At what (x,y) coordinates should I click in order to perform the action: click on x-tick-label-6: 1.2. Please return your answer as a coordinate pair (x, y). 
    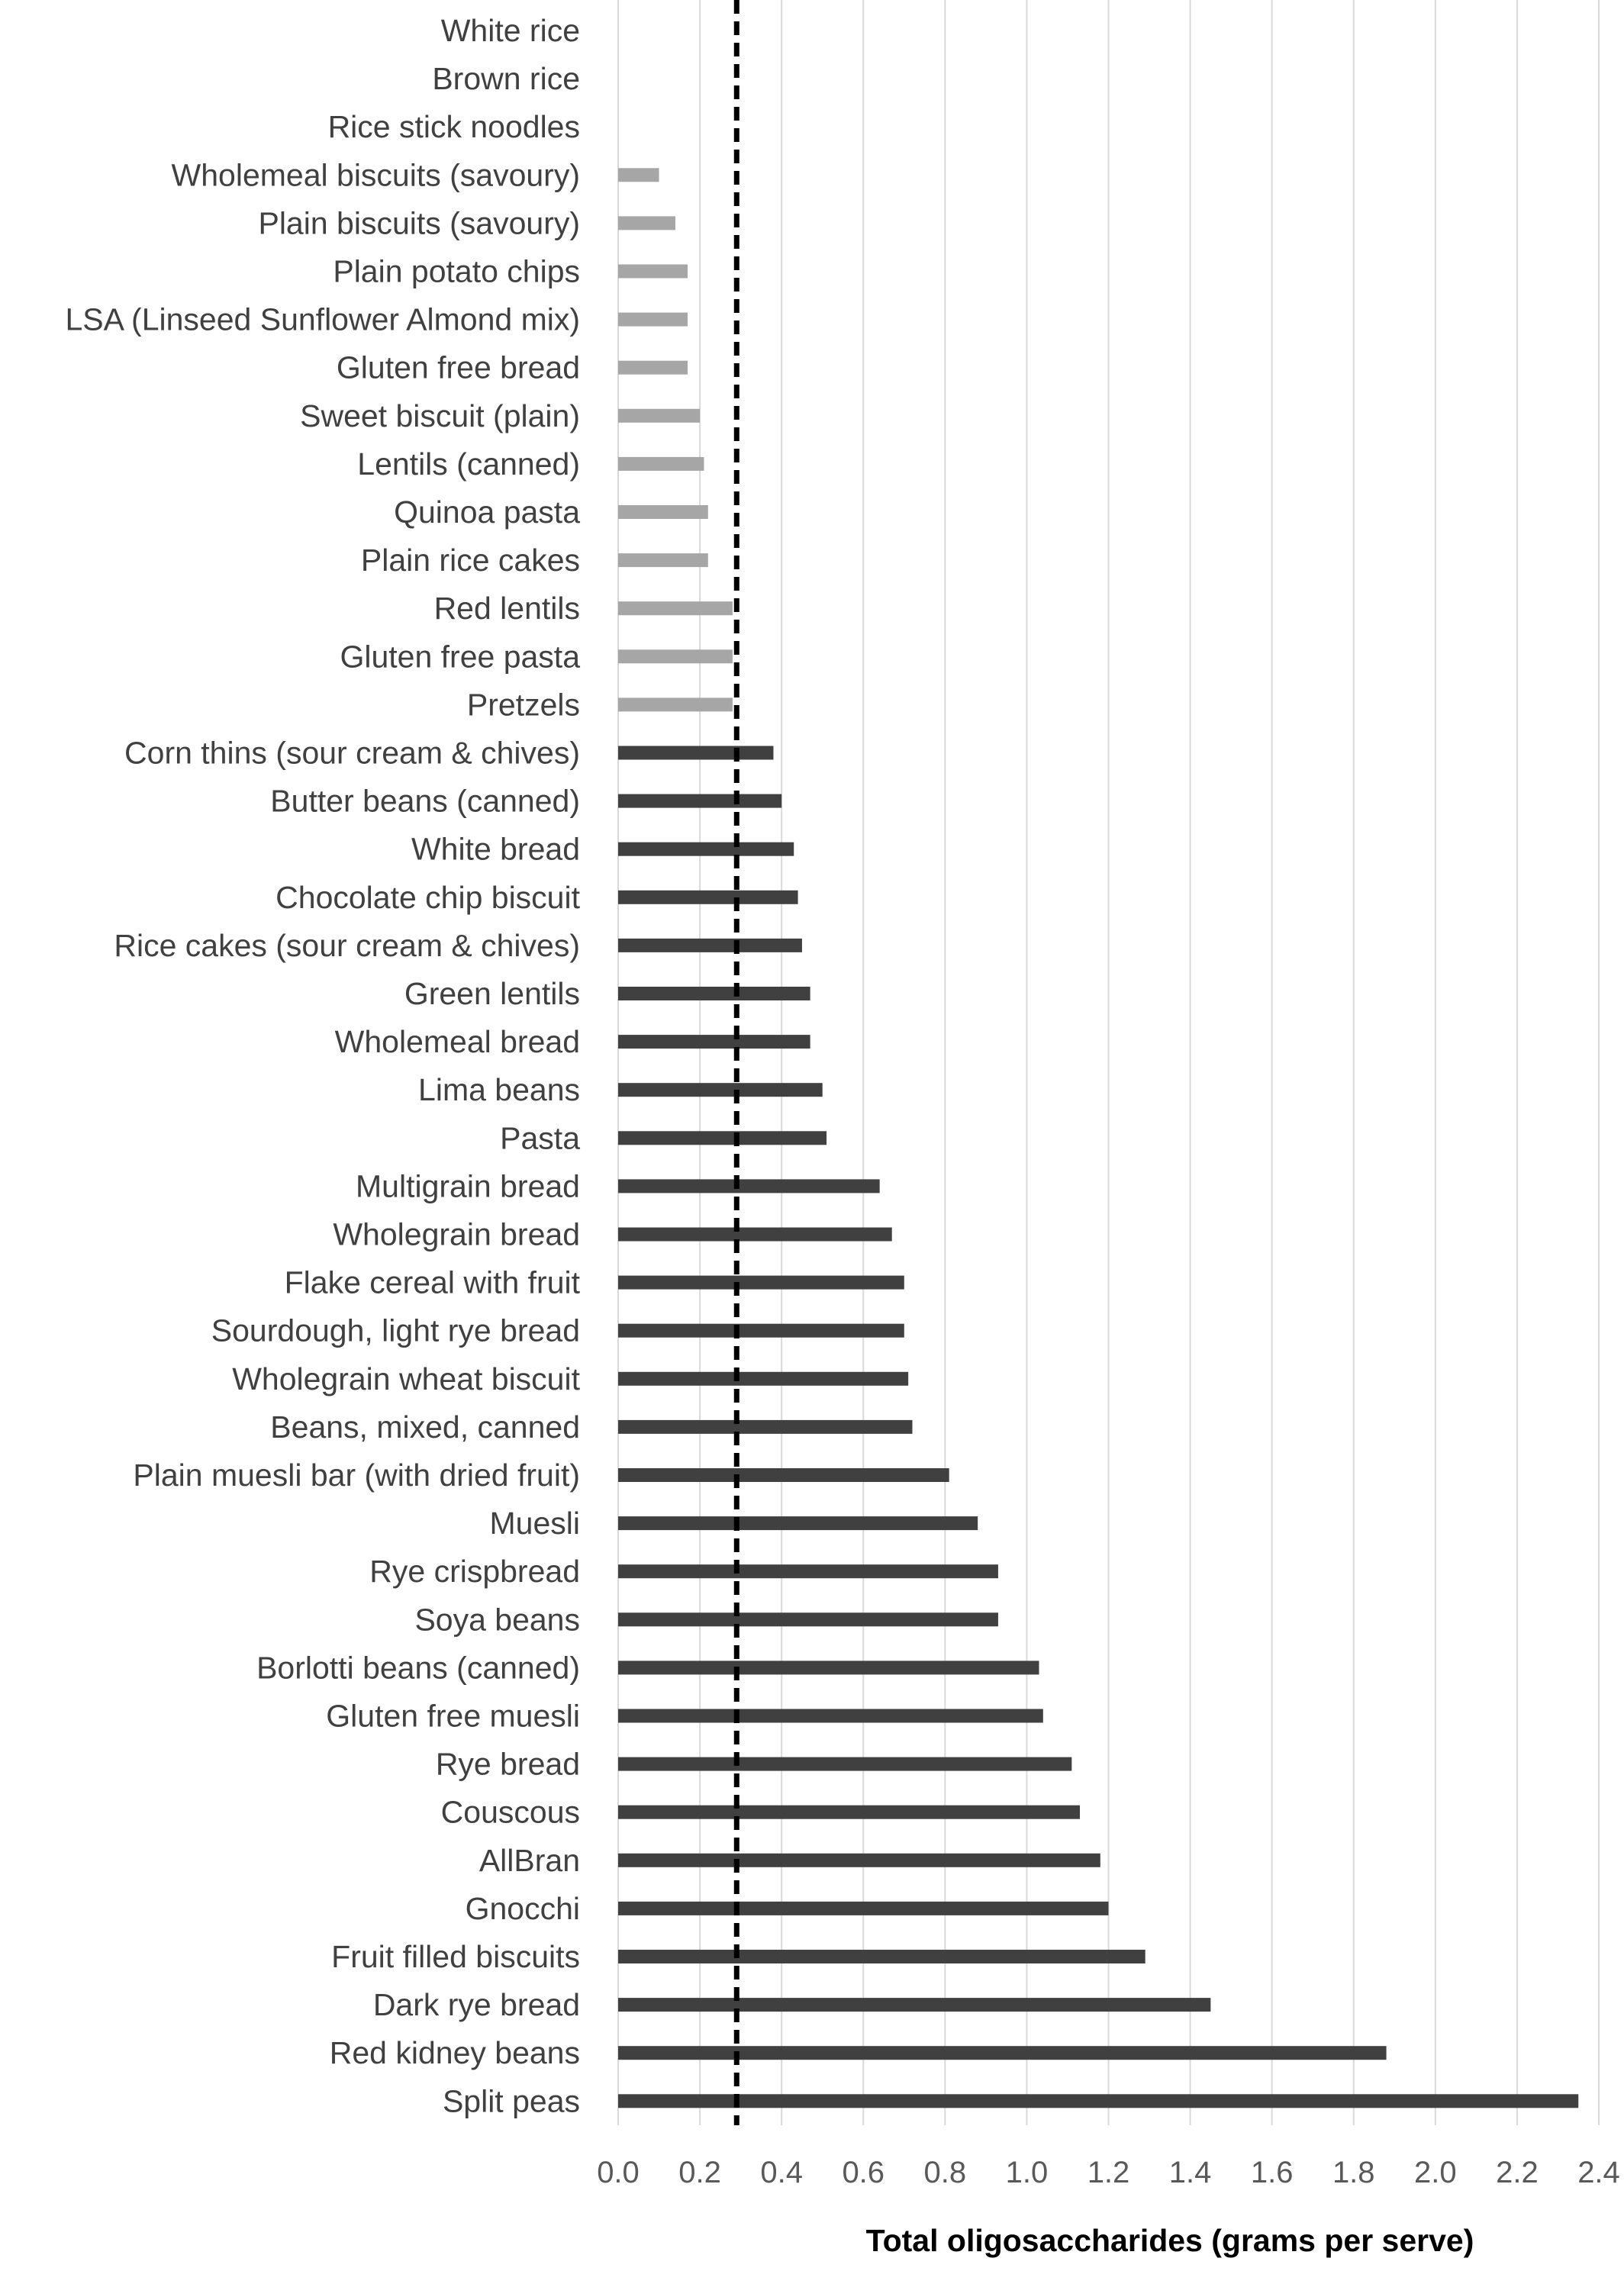
    Looking at the image, I should click on (1109, 2172).